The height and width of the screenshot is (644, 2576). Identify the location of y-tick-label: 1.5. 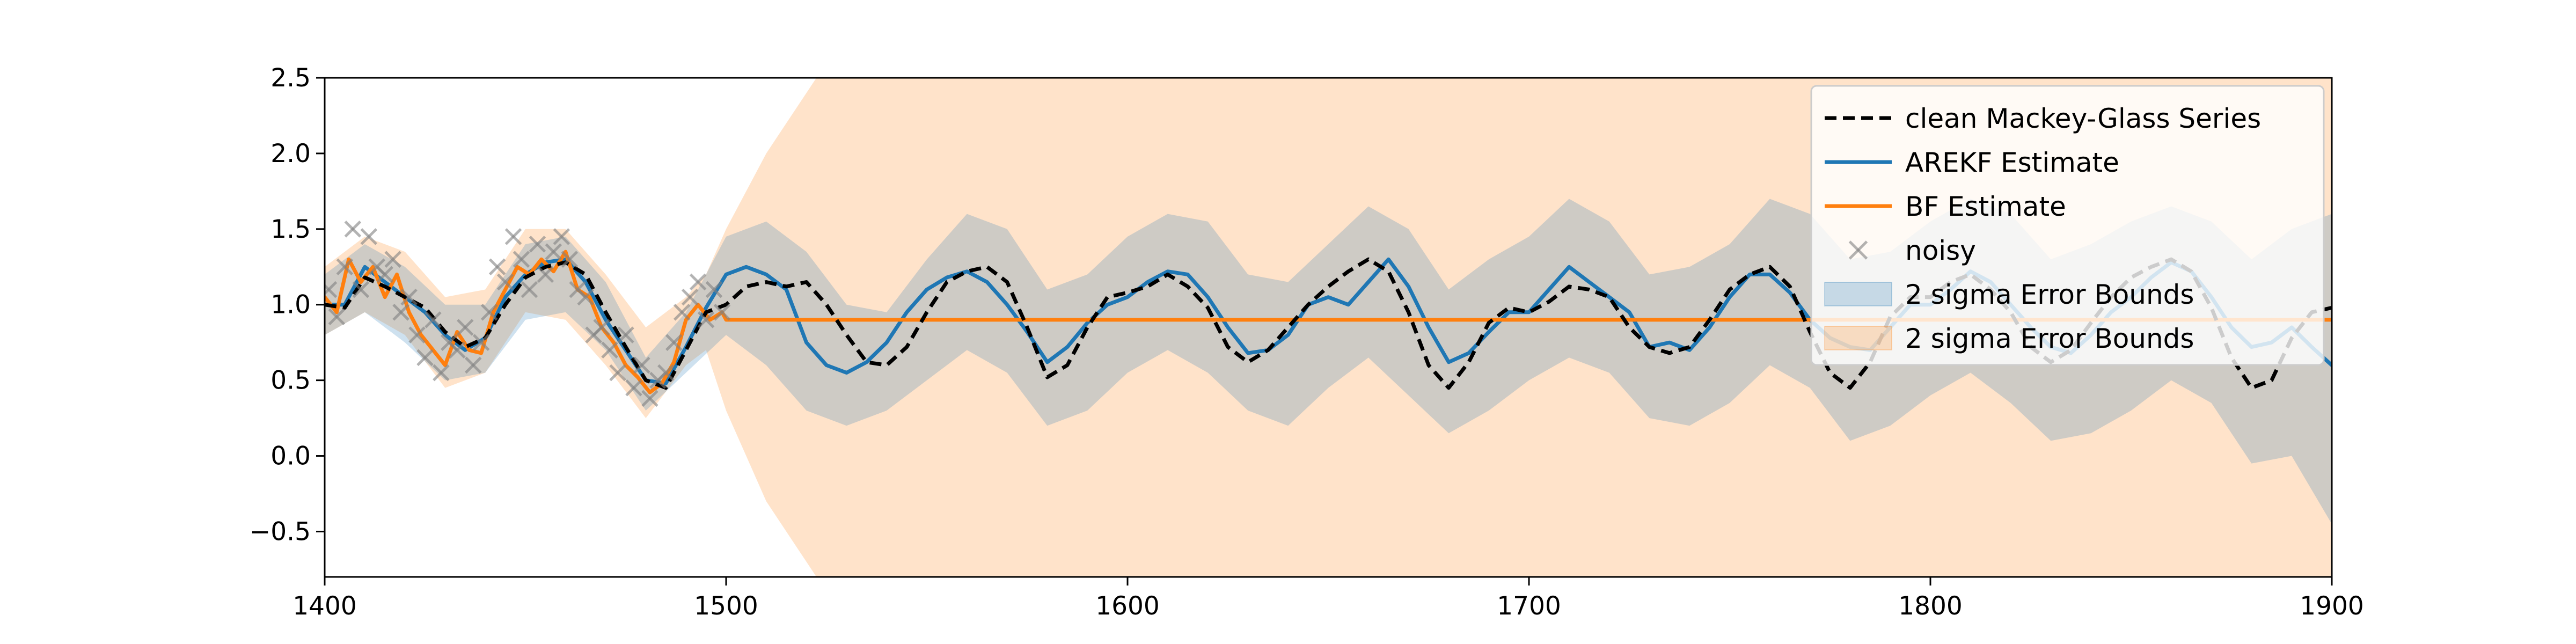
(290, 229).